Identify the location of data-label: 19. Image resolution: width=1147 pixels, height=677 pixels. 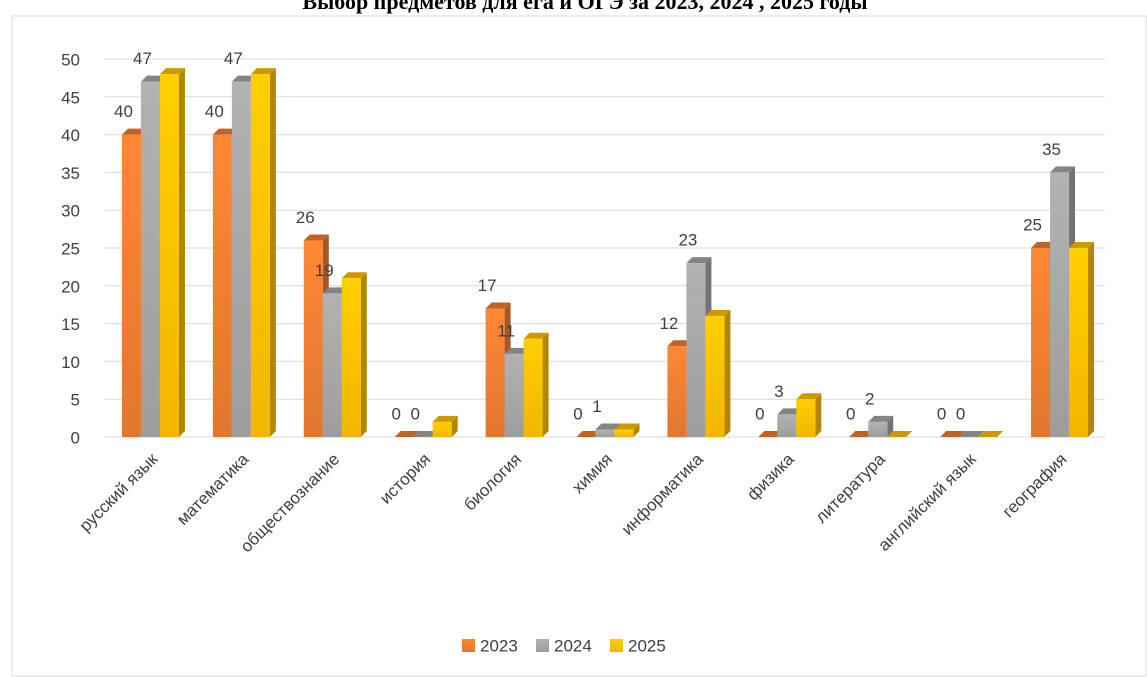
(324, 270).